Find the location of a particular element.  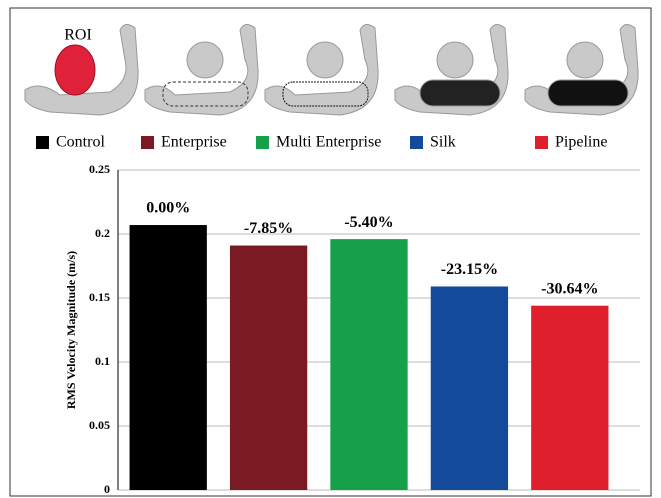

legend-label: Multi Enterprise is located at coordinates (328, 142).